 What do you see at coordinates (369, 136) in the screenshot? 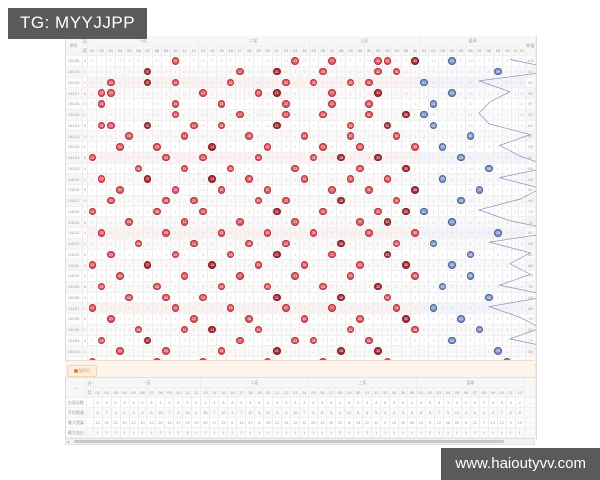
I see `red-cell-31: 7` at bounding box center [369, 136].